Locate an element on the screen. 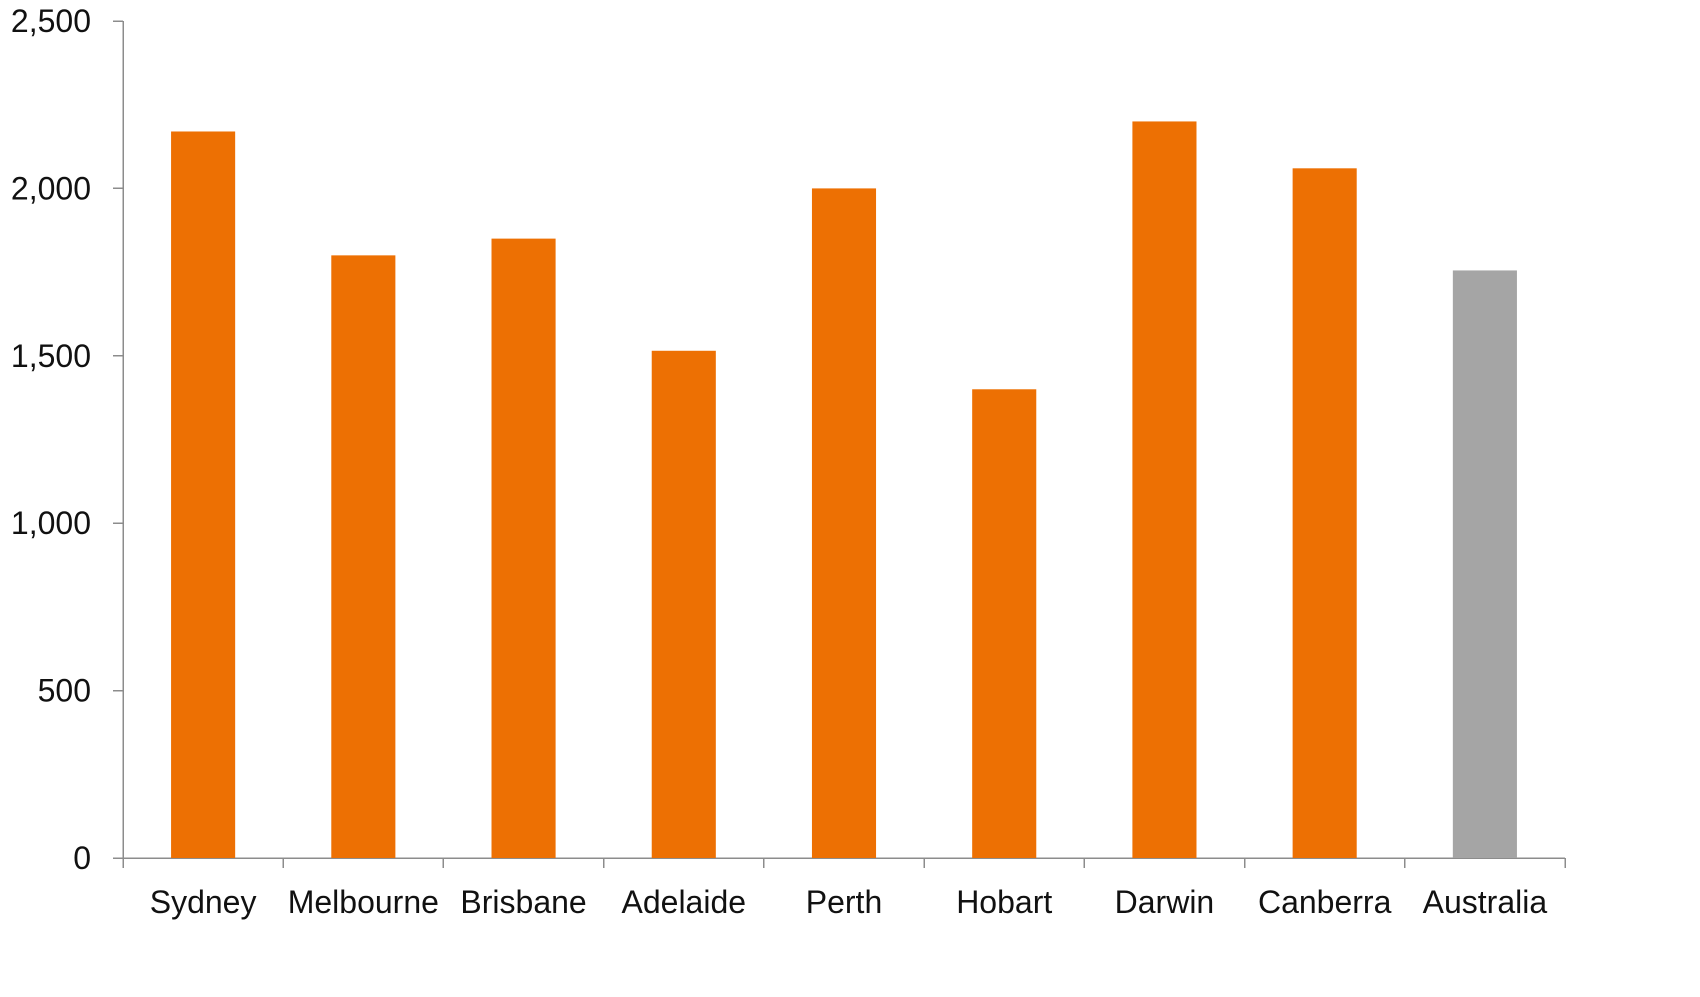 Image resolution: width=1700 pixels, height=997 pixels. y-tick-label: 1,000 is located at coordinates (51, 523).